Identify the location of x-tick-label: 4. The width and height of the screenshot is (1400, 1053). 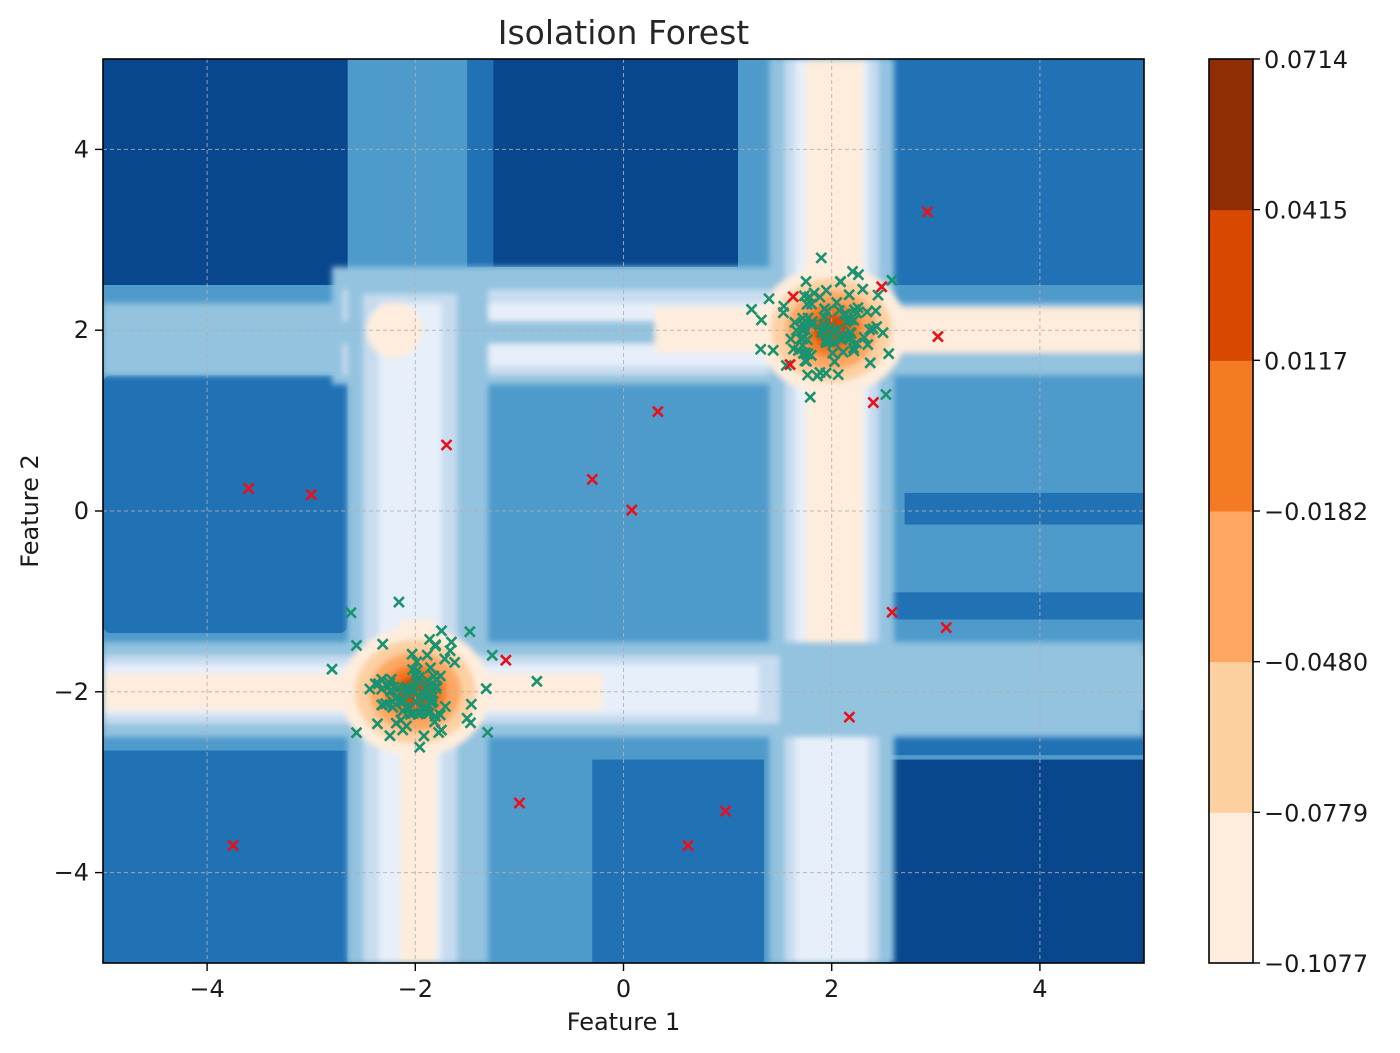
(1039, 989).